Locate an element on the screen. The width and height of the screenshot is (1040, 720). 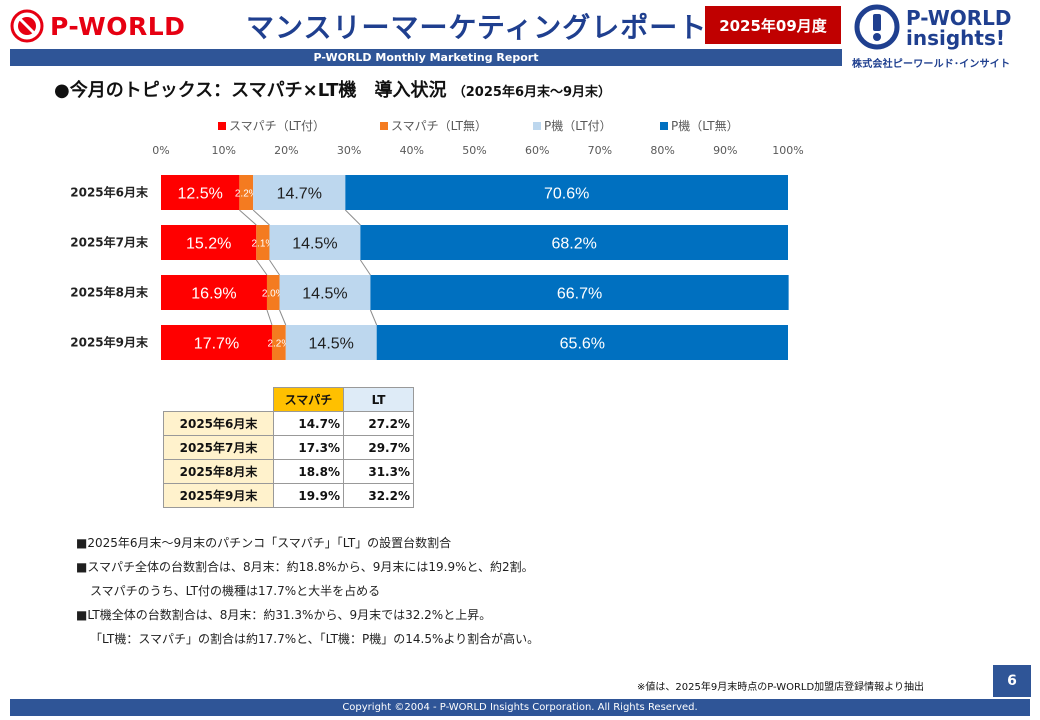
source-footnote: ※値は、2025年9月末時点のP-WORLD加盟店登録情報より抽出 is located at coordinates (780, 687).